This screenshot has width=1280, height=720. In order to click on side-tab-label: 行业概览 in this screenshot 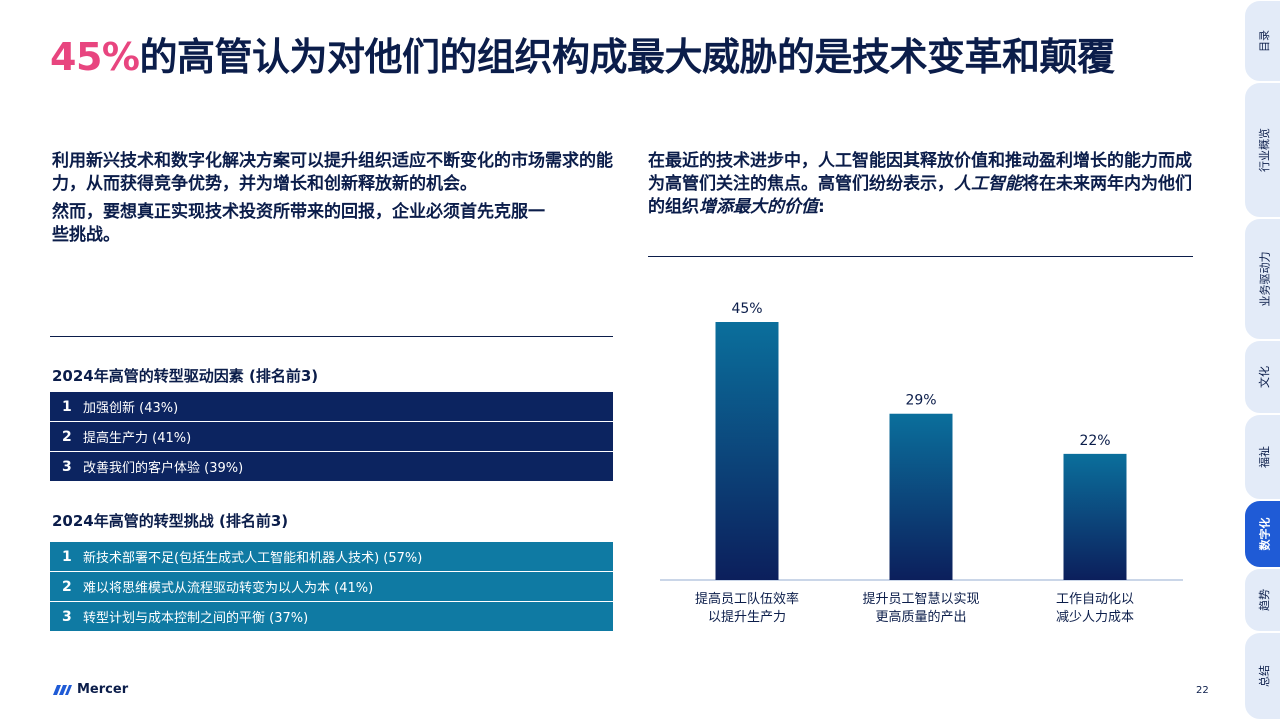, I will do `click(1264, 150)`.